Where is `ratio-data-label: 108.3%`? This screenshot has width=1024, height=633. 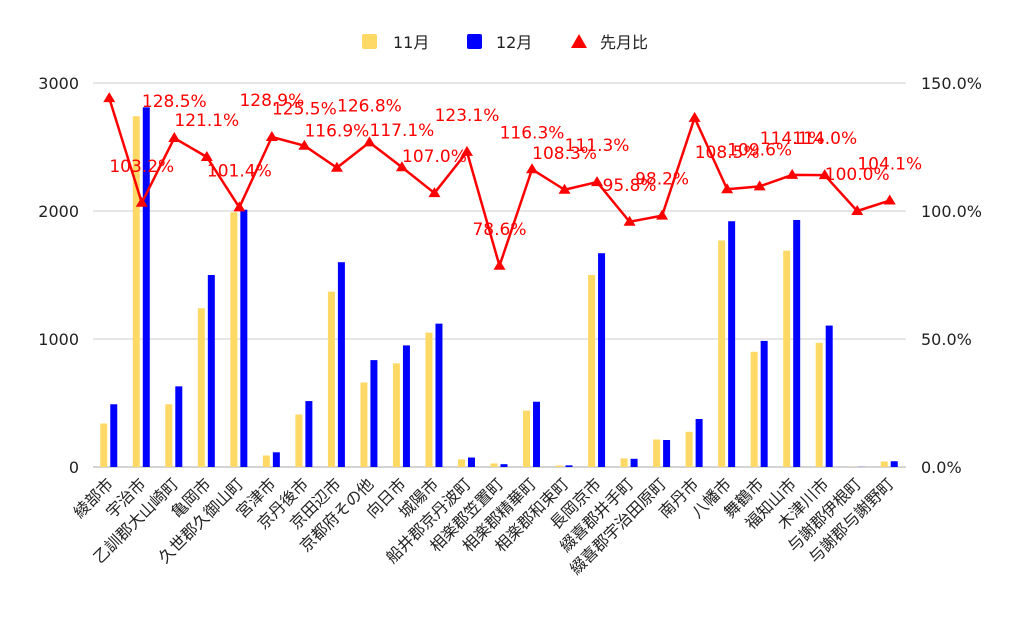 ratio-data-label: 108.3% is located at coordinates (564, 154).